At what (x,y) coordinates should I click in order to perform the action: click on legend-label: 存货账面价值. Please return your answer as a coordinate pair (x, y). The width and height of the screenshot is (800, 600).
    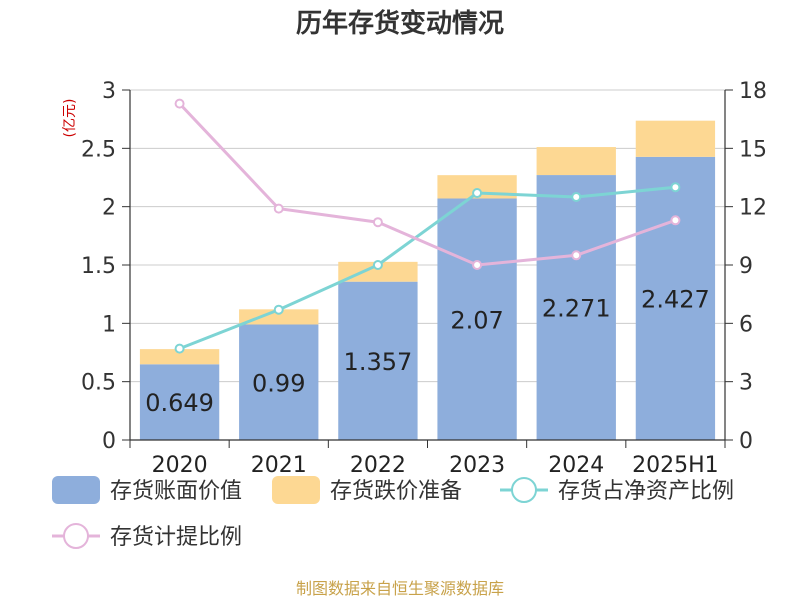
    Looking at the image, I should click on (176, 491).